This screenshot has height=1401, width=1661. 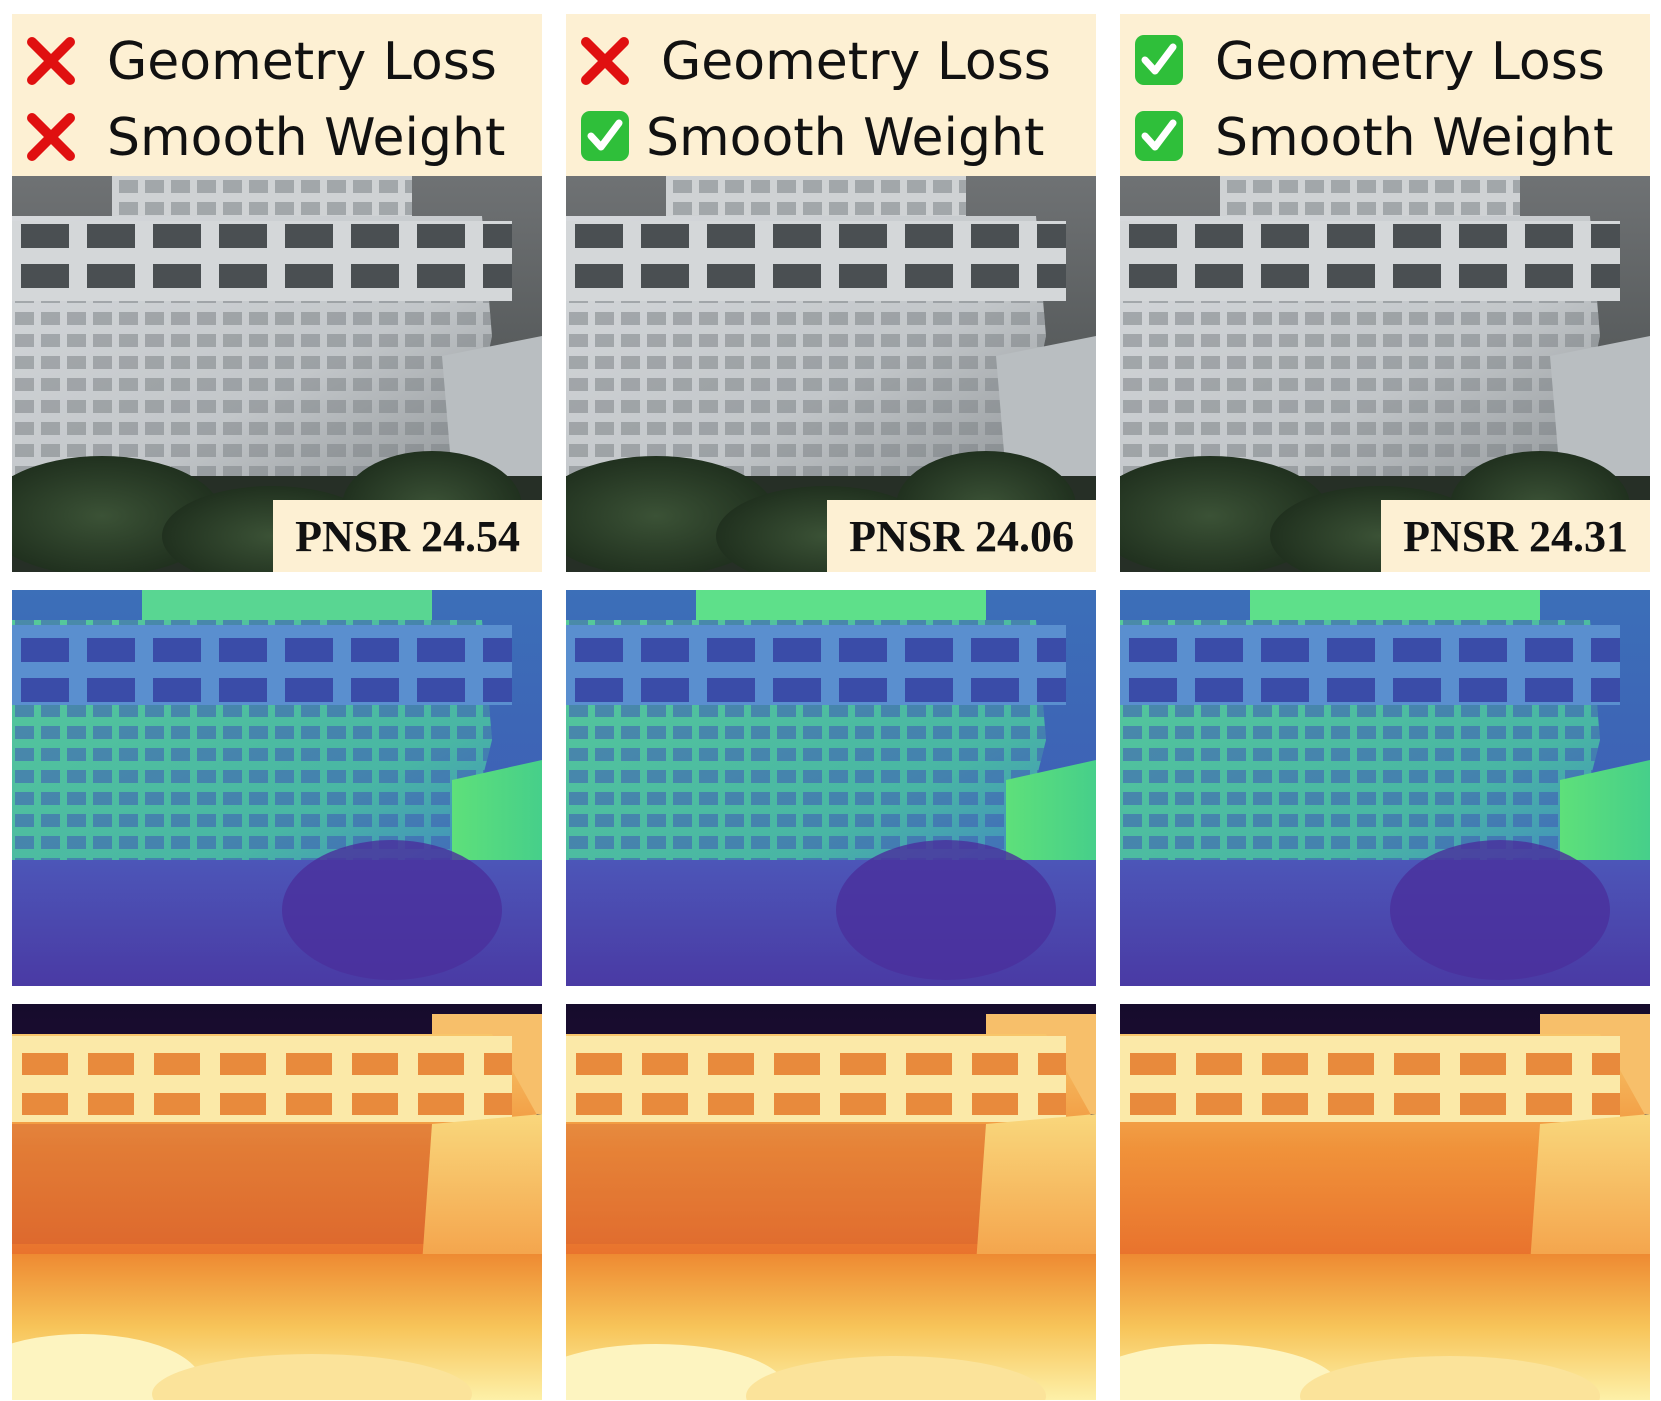 I want to click on psnr-label: PNSR 24.06, so click(x=961, y=536).